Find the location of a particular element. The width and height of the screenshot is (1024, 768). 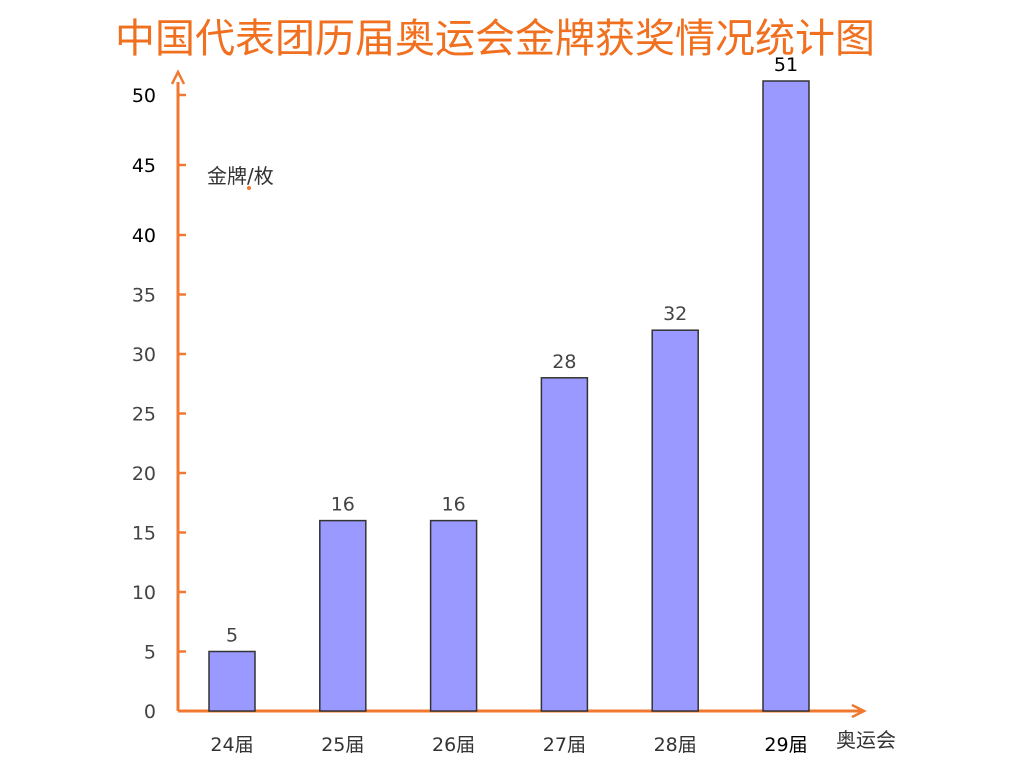

data-label: 51 is located at coordinates (786, 65).